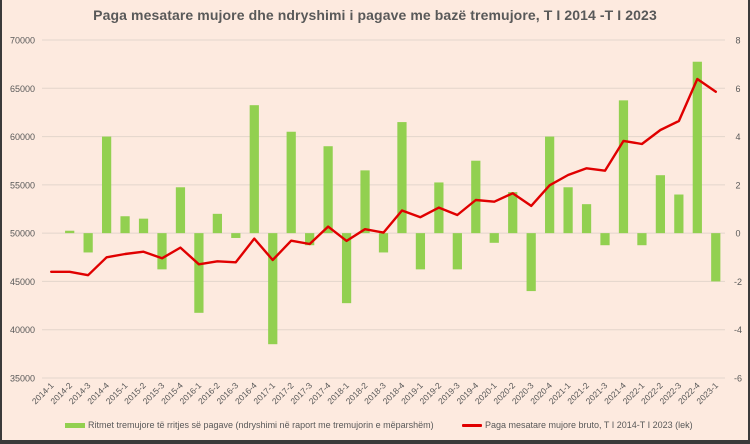  I want to click on right-axis-tick: -6, so click(738, 379).